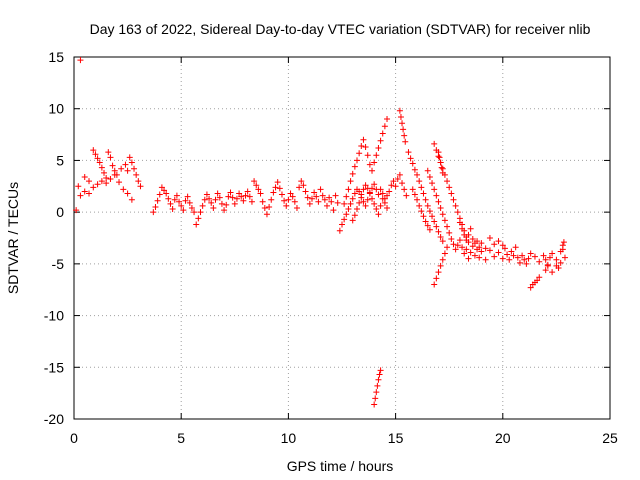 This screenshot has width=640, height=480. What do you see at coordinates (56, 57) in the screenshot?
I see `y-tick-label: 15` at bounding box center [56, 57].